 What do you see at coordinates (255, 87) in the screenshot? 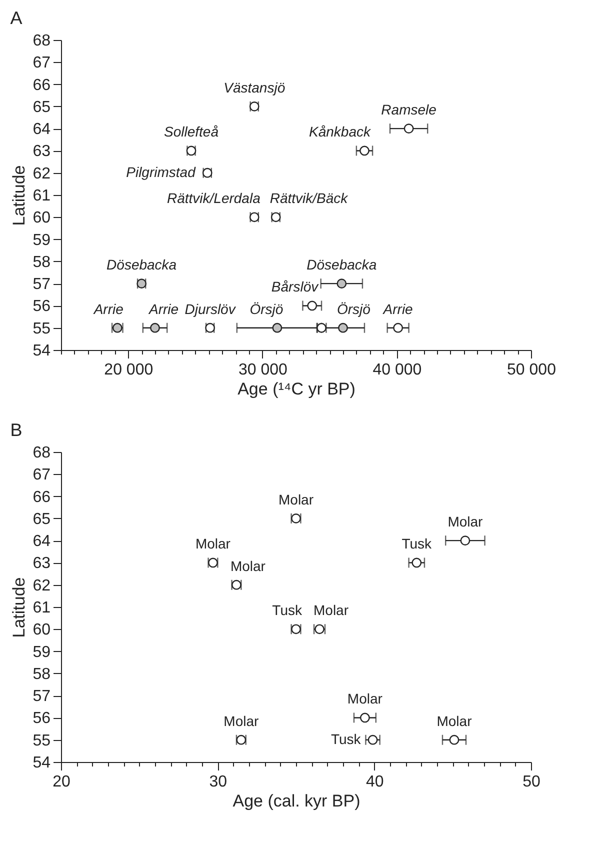
I see `annotation: Västansjö` at bounding box center [255, 87].